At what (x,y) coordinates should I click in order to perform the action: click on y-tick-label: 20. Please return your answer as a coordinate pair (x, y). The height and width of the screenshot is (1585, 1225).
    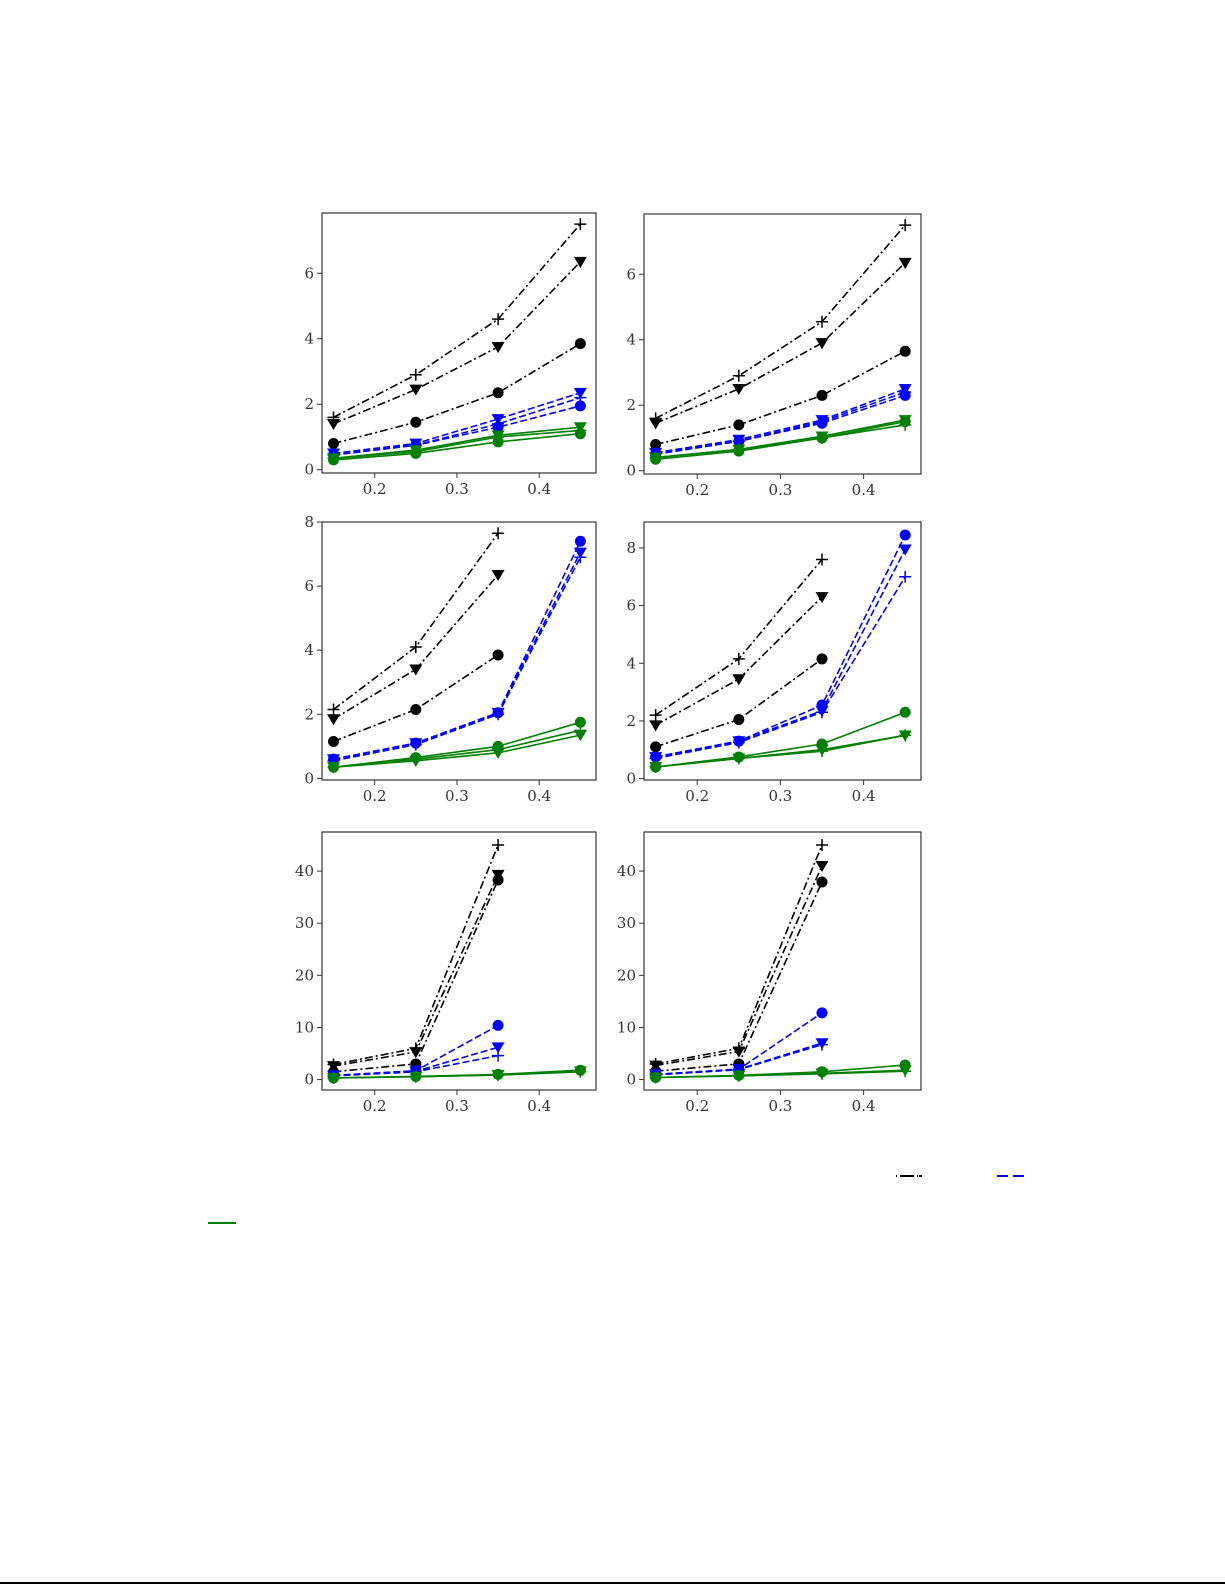
    Looking at the image, I should click on (626, 975).